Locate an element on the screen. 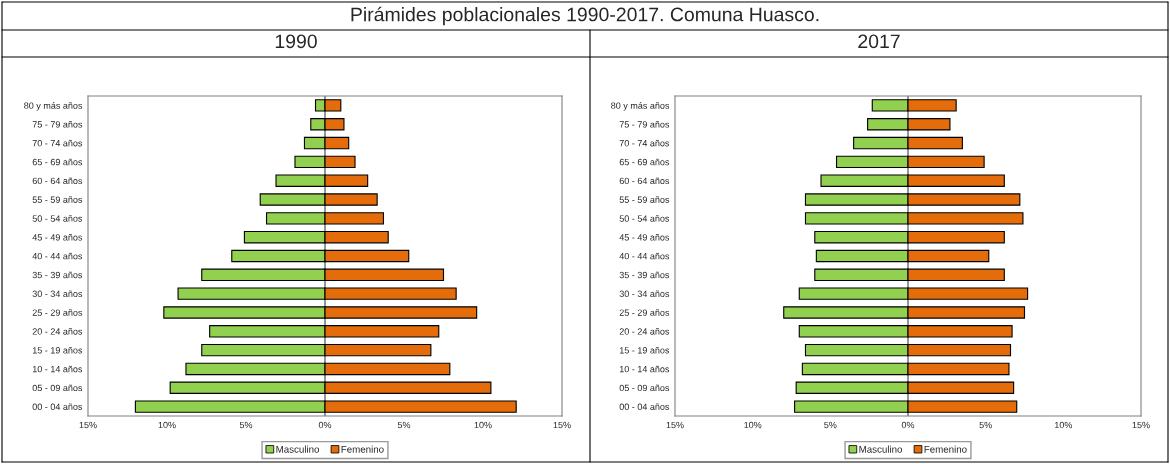 Image resolution: width=1170 pixels, height=464 pixels. chart-subtitle: 2017 is located at coordinates (879, 41).